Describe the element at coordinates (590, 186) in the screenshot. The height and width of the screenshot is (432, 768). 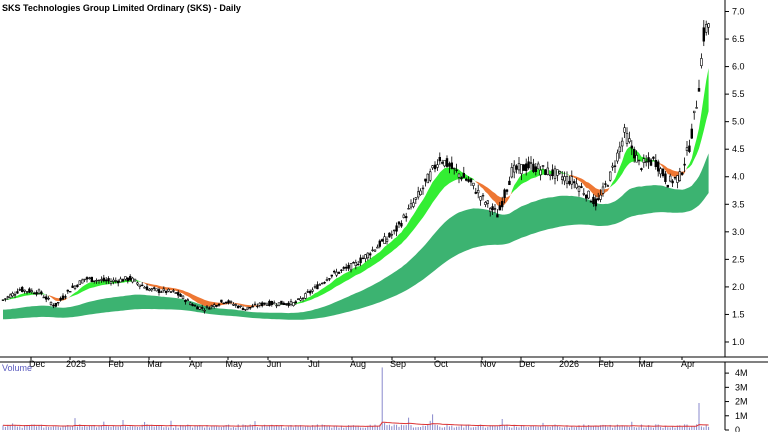
I see `short-term-band-down` at that location.